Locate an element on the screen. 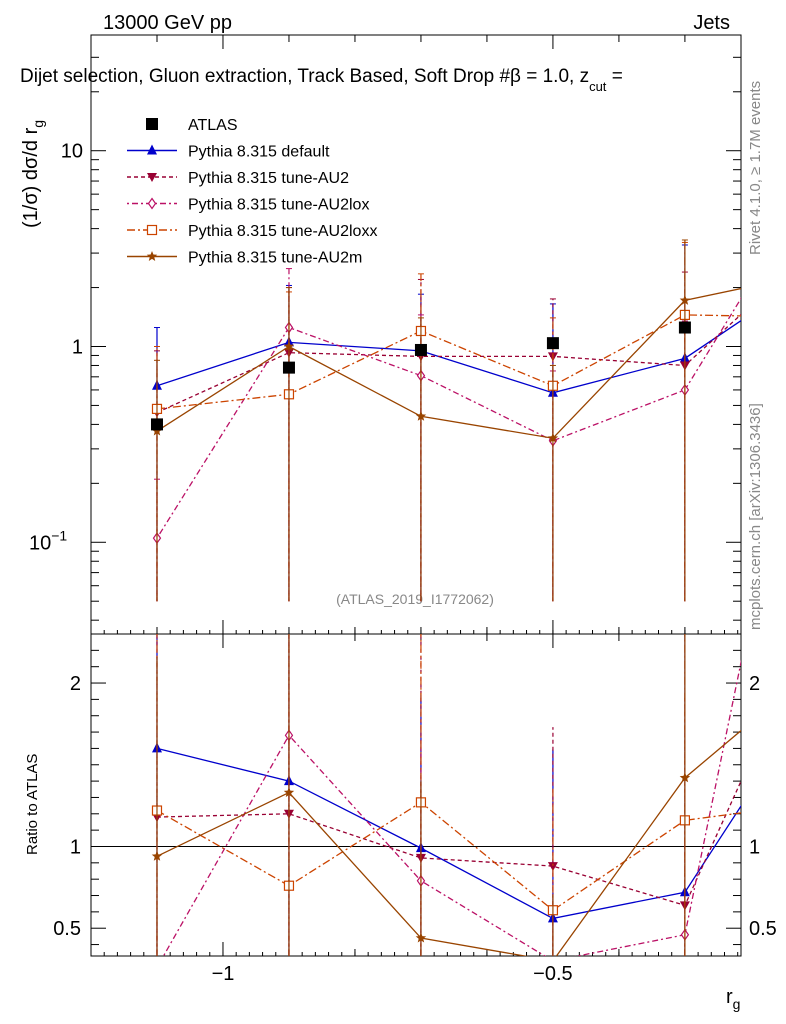  header-left: 13000 GeV pp is located at coordinates (167, 23).